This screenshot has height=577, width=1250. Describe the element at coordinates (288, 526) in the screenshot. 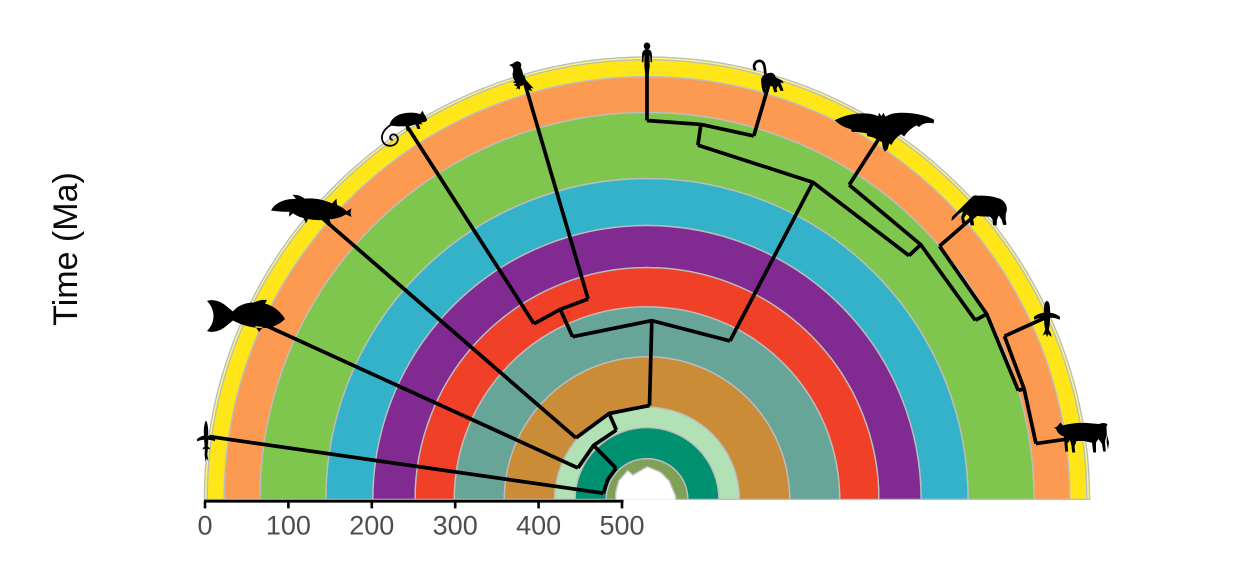

I see `svg-text: 100` at that location.